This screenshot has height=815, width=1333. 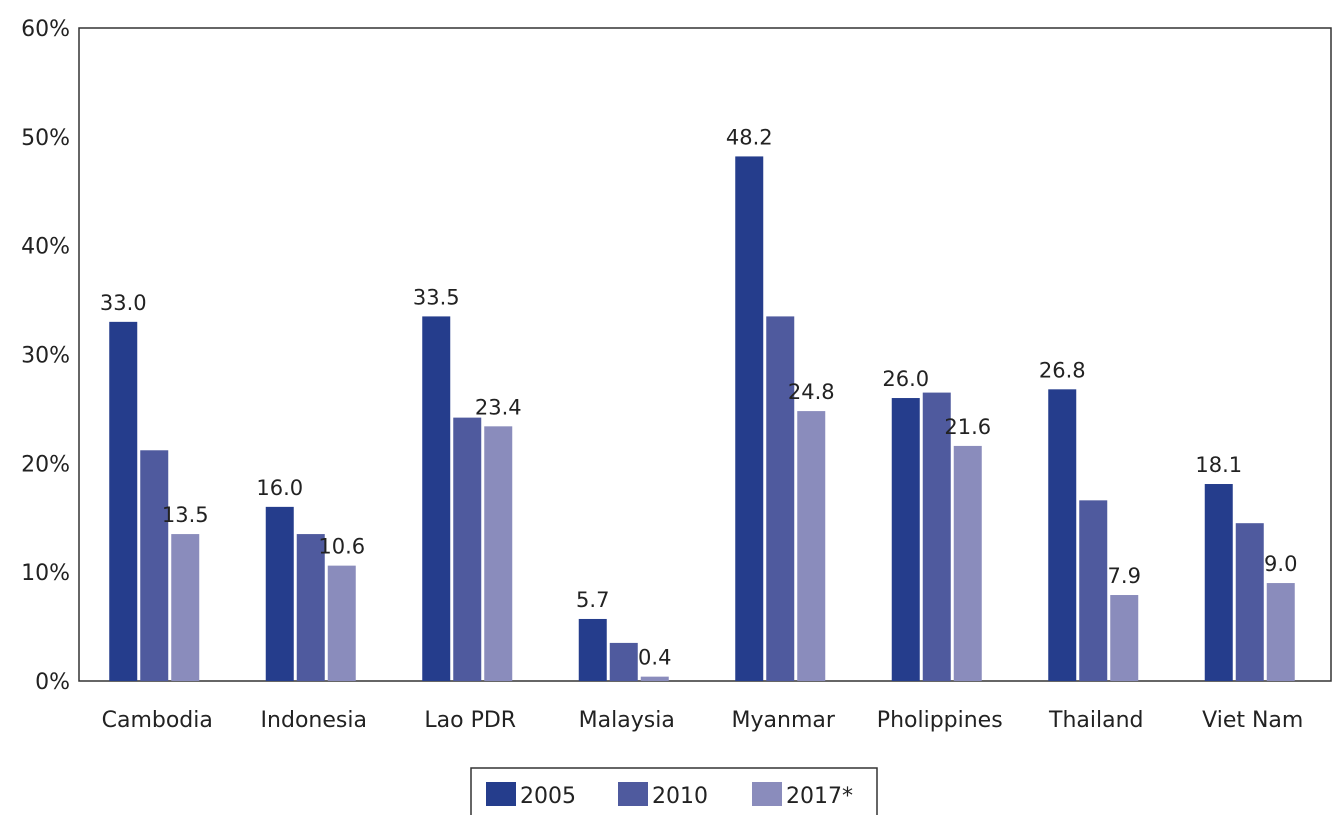 I want to click on bar-2005-thailand, so click(x=1062, y=535).